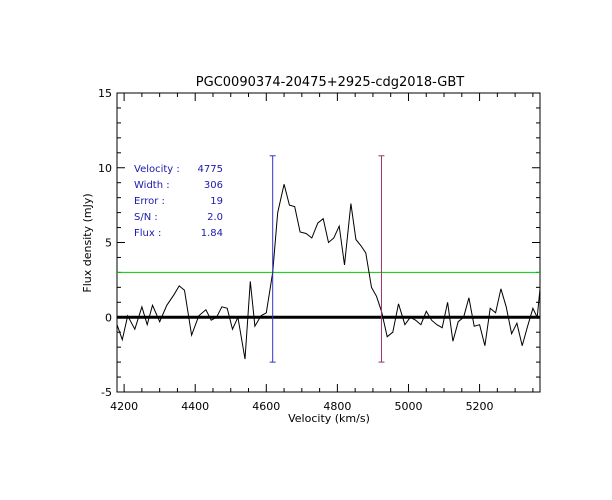 The image size is (612, 500). I want to click on y-axis-label: Flux density (mJy), so click(87, 242).